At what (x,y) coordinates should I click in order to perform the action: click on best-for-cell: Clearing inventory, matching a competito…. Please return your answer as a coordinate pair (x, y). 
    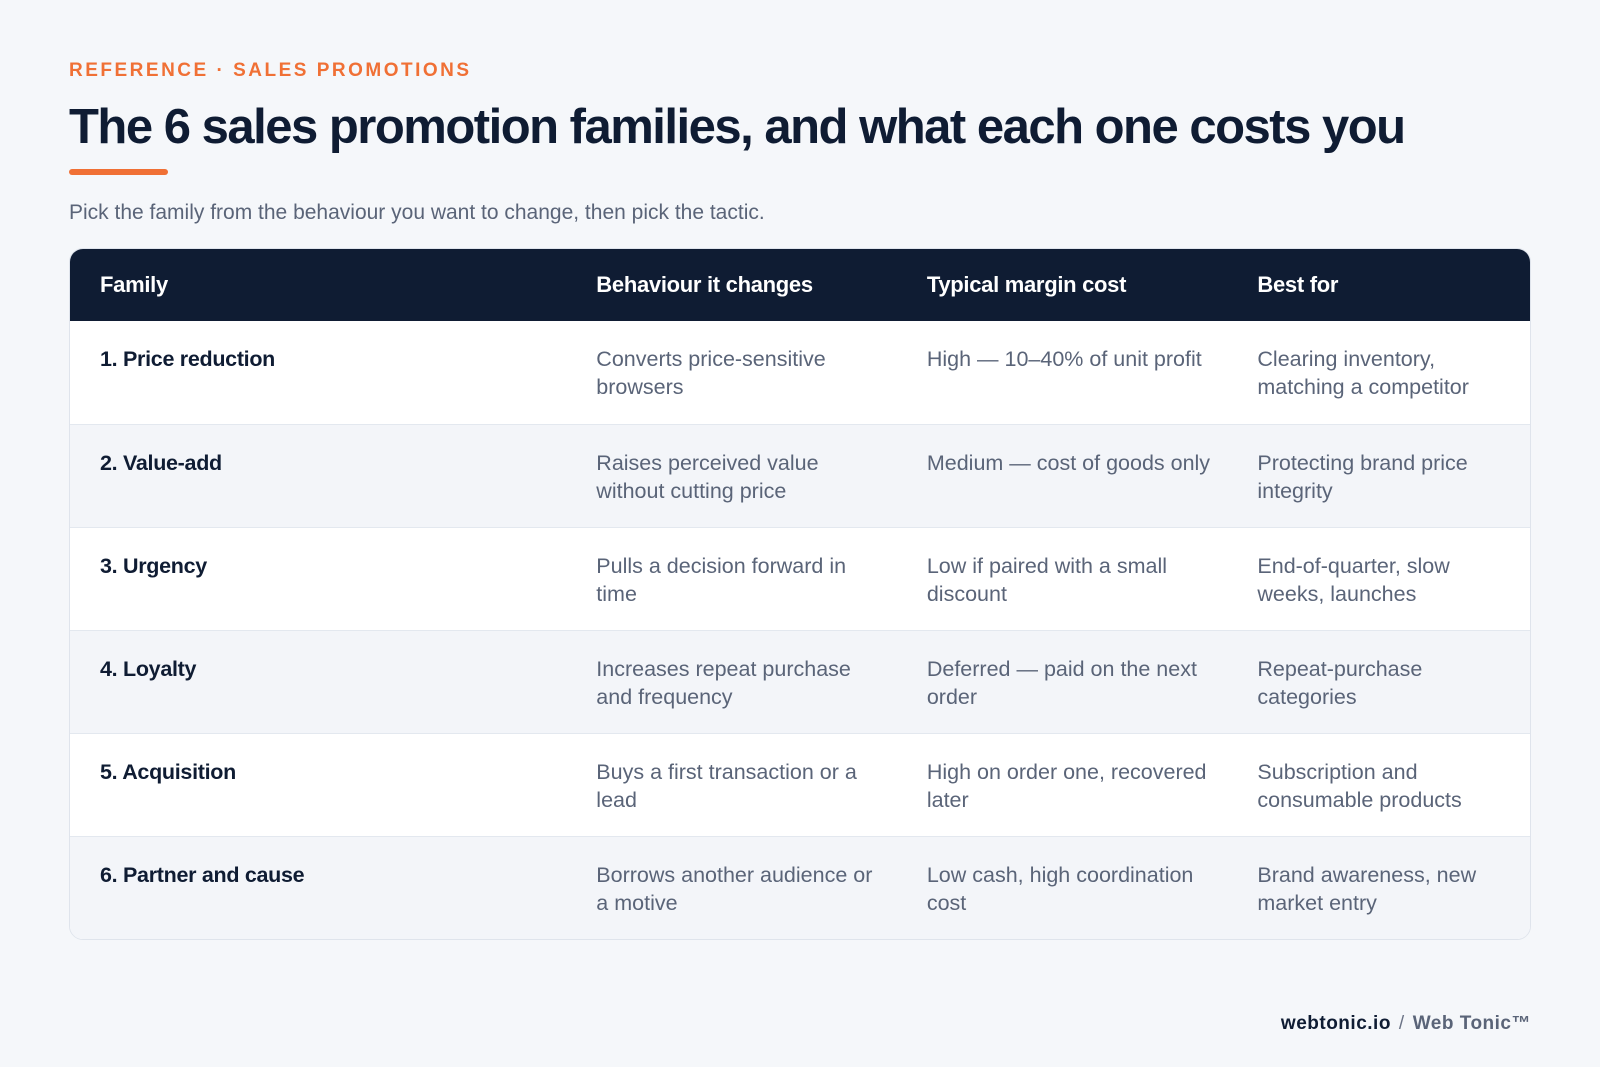
    Looking at the image, I should click on (1363, 373).